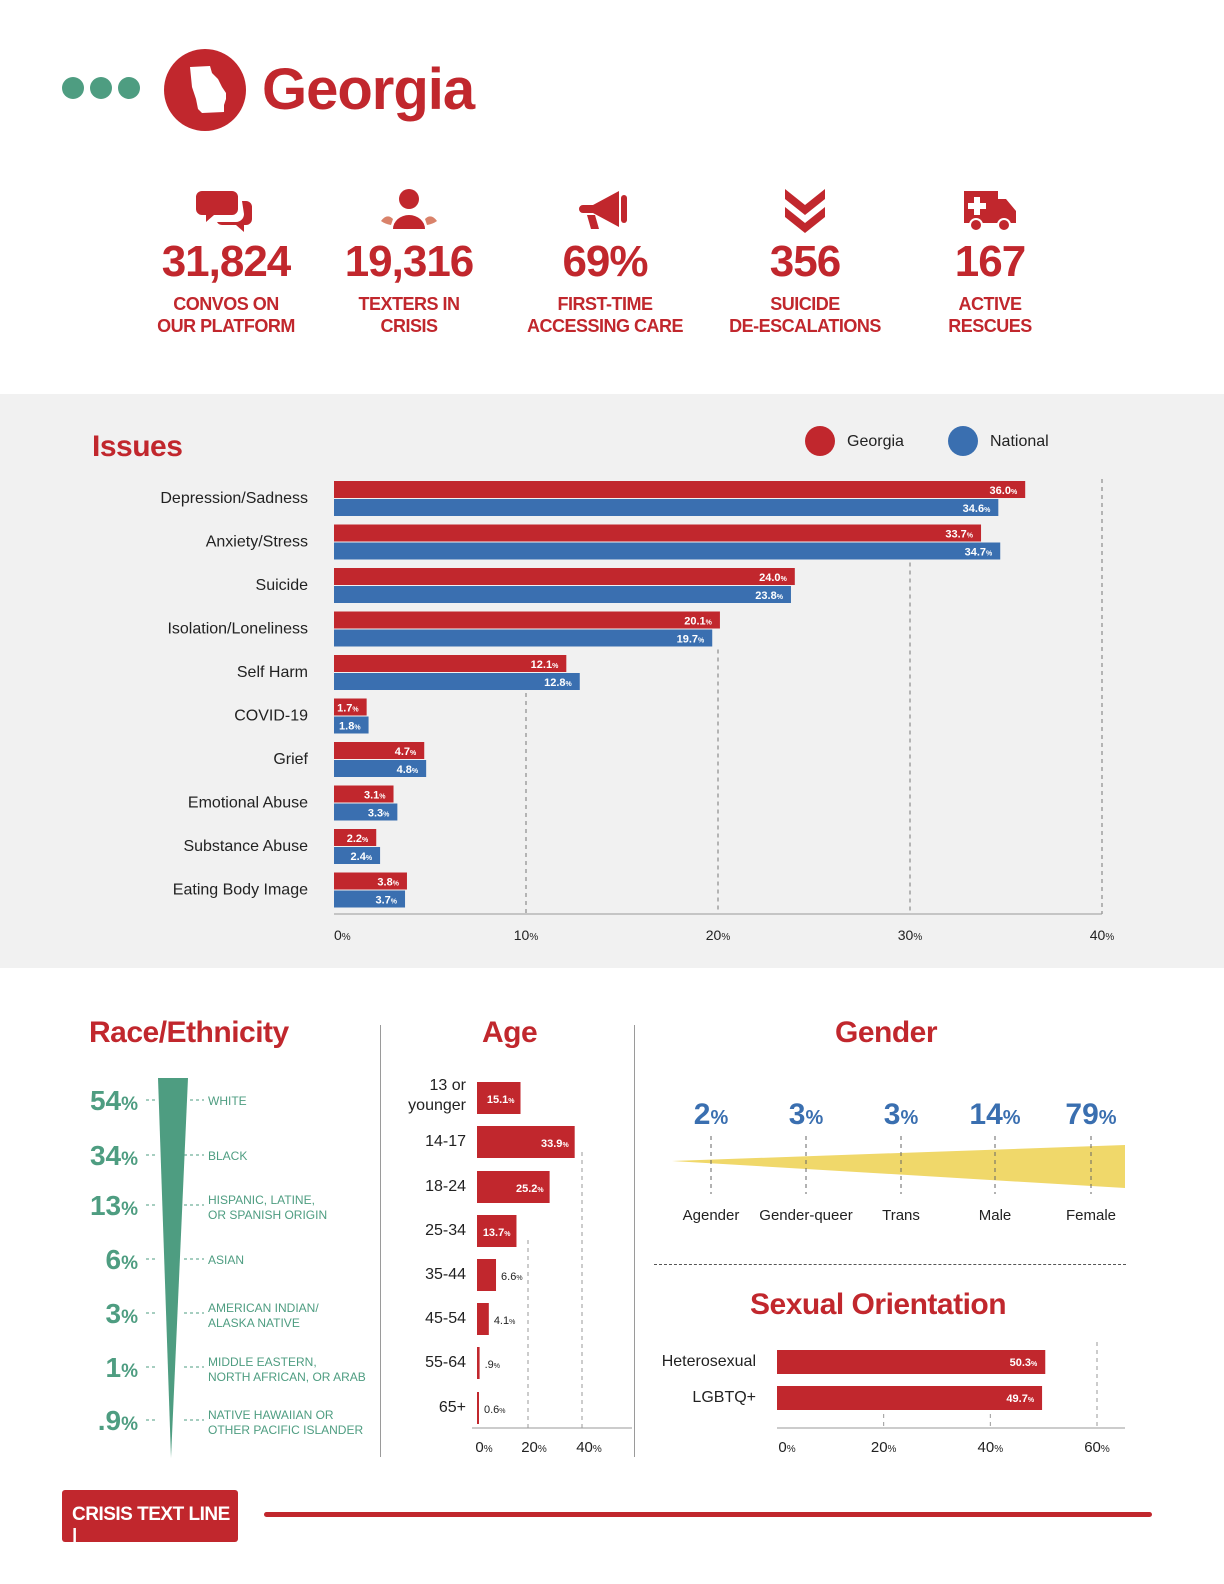  What do you see at coordinates (512, 1277) in the screenshot?
I see `age-bar-label: 6.6%` at bounding box center [512, 1277].